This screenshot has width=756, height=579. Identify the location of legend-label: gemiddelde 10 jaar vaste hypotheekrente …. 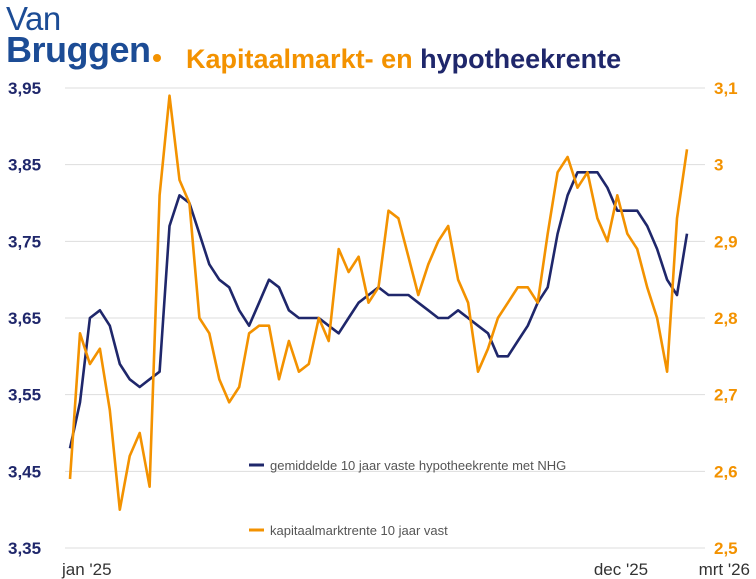
(418, 465).